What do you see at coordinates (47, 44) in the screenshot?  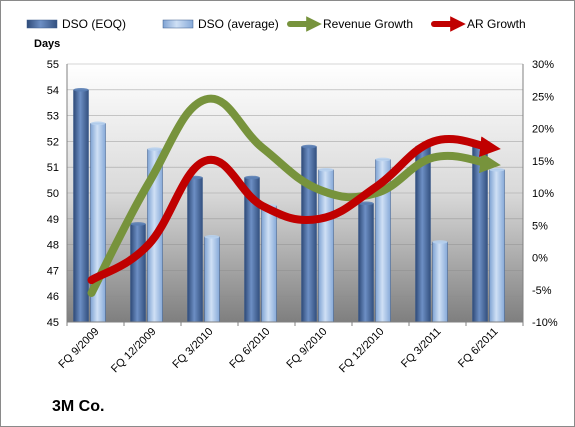 I see `y-axis-label: Days` at bounding box center [47, 44].